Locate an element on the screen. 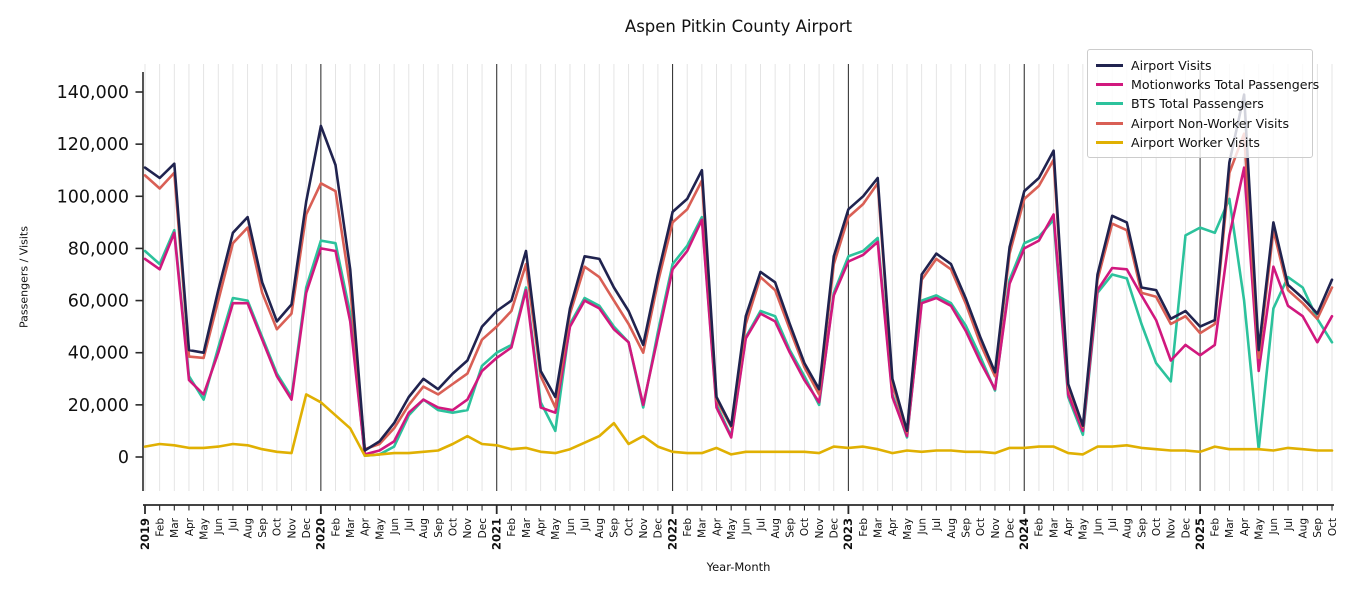 This screenshot has width=1350, height=600. x-tick-label: 2019 is located at coordinates (145, 534).